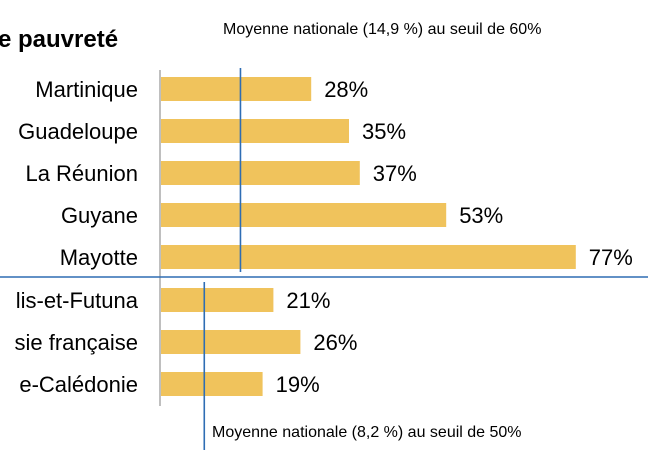  Describe the element at coordinates (99, 215) in the screenshot. I see `category-label: Guyane` at that location.